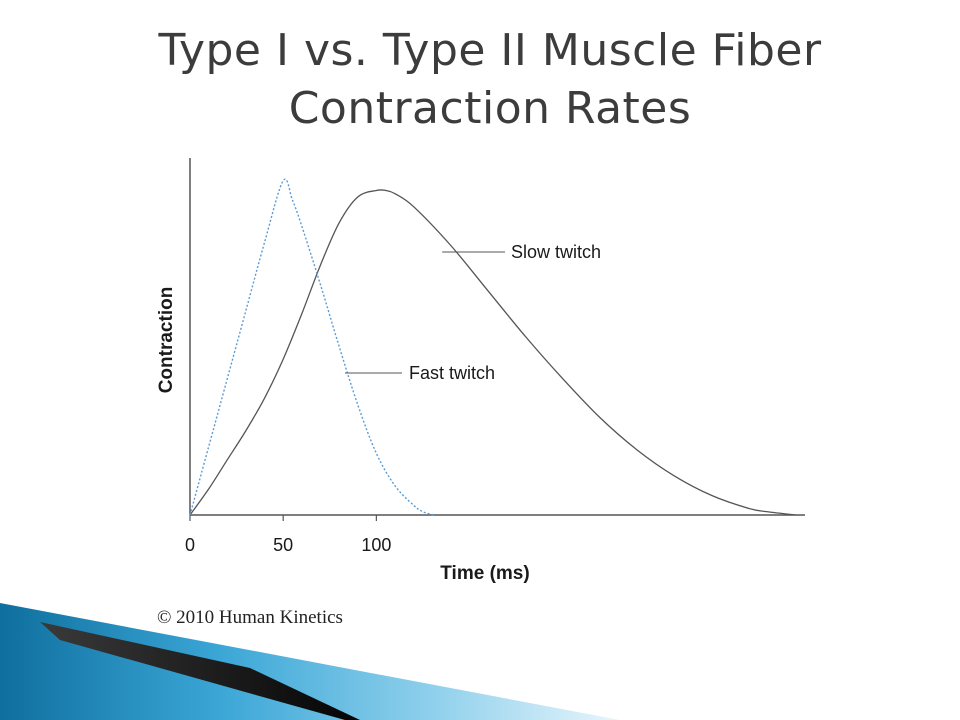  What do you see at coordinates (452, 373) in the screenshot?
I see `series-label-fast-twitch: Fast twitch` at bounding box center [452, 373].